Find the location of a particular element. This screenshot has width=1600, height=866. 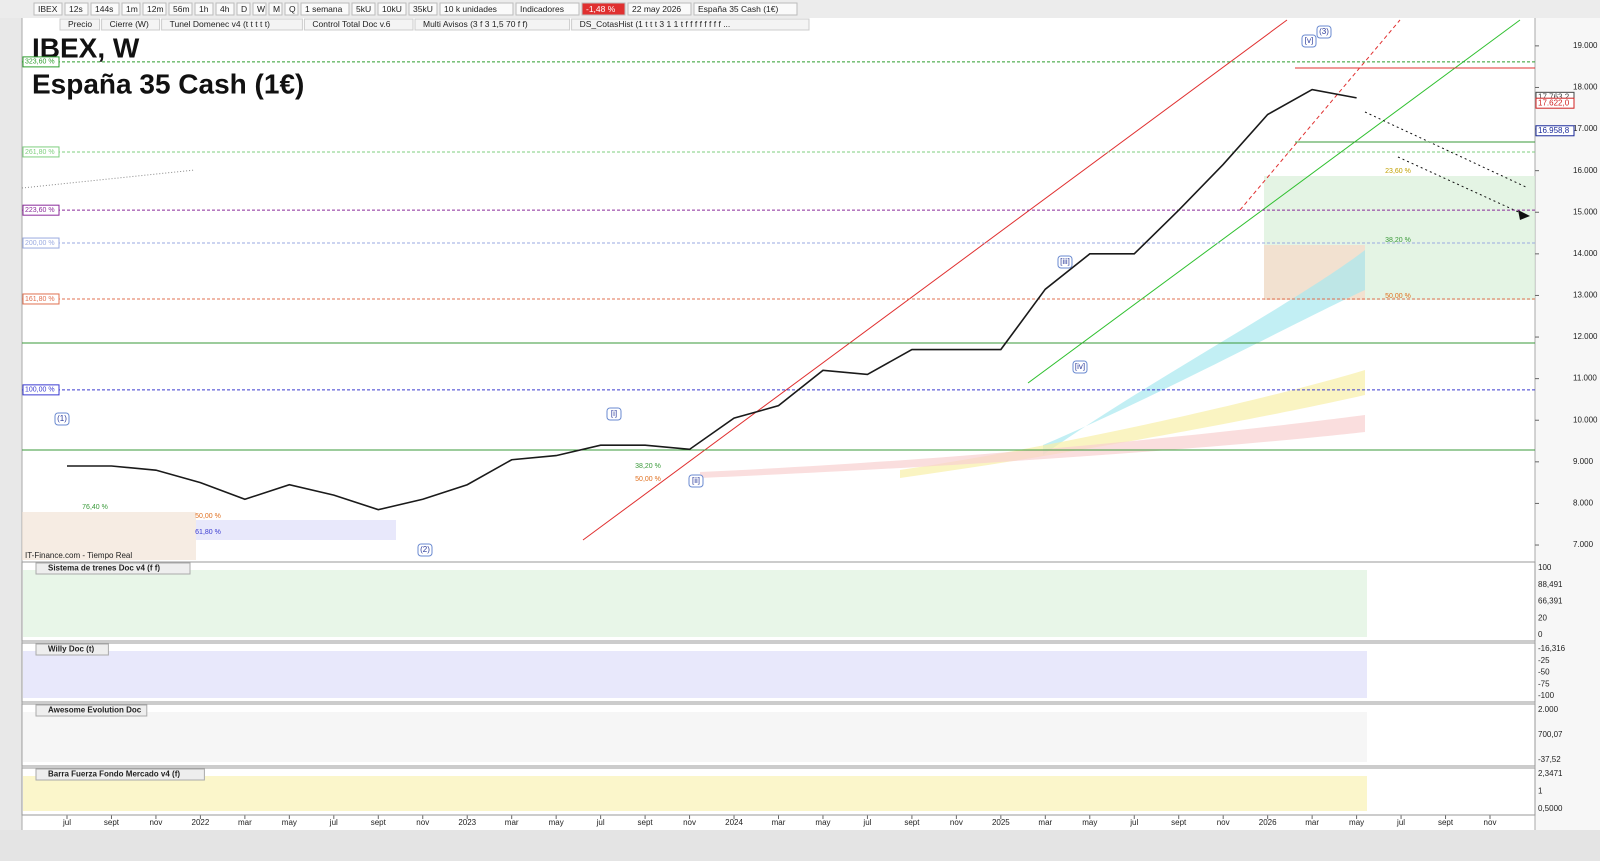

indicator-label: Cierre (W) is located at coordinates (129, 24).